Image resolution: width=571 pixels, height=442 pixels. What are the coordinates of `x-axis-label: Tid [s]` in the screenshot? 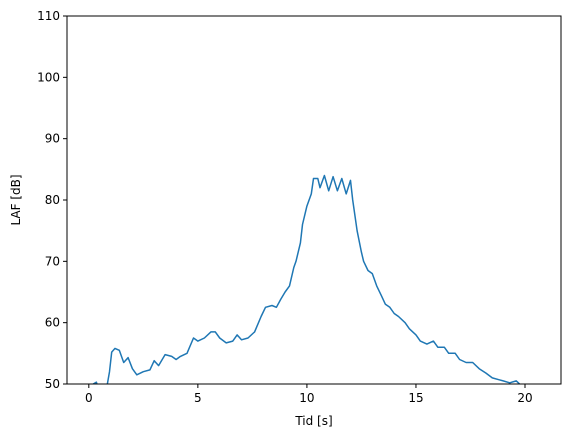 It's located at (313, 421).